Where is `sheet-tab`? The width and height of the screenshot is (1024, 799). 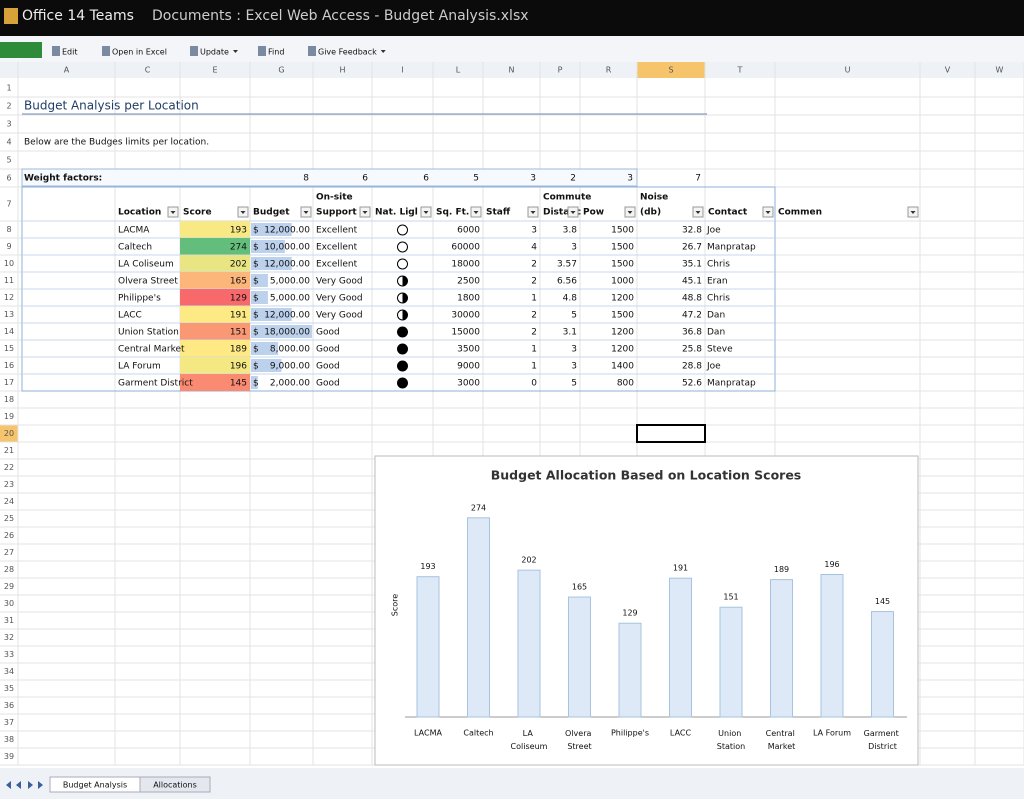 sheet-tab is located at coordinates (175, 784).